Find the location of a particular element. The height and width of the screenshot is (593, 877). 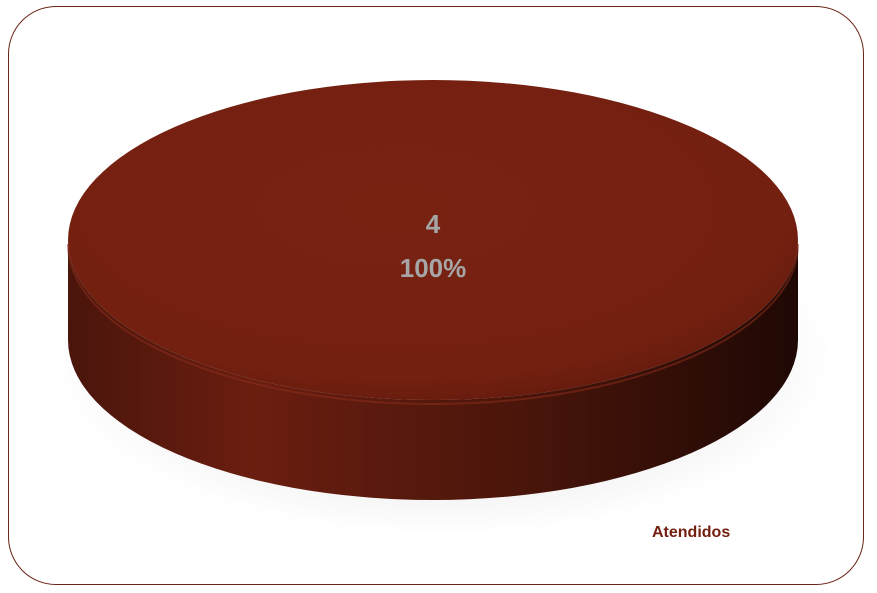

legend-entry-atendidos: Atendidos is located at coordinates (691, 532).